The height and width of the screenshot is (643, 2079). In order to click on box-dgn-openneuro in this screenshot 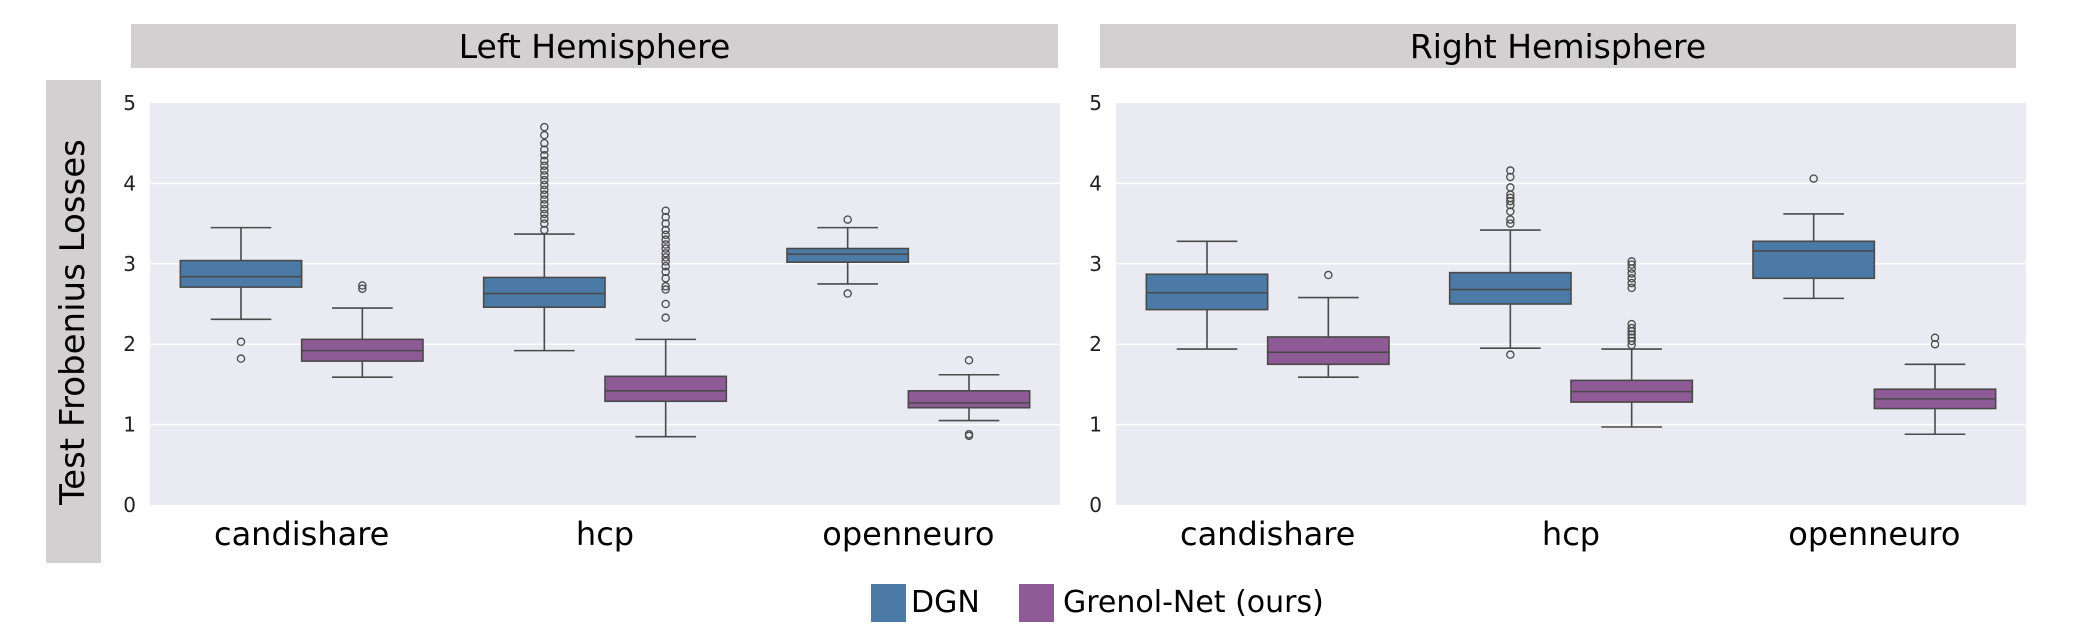, I will do `click(848, 256)`.